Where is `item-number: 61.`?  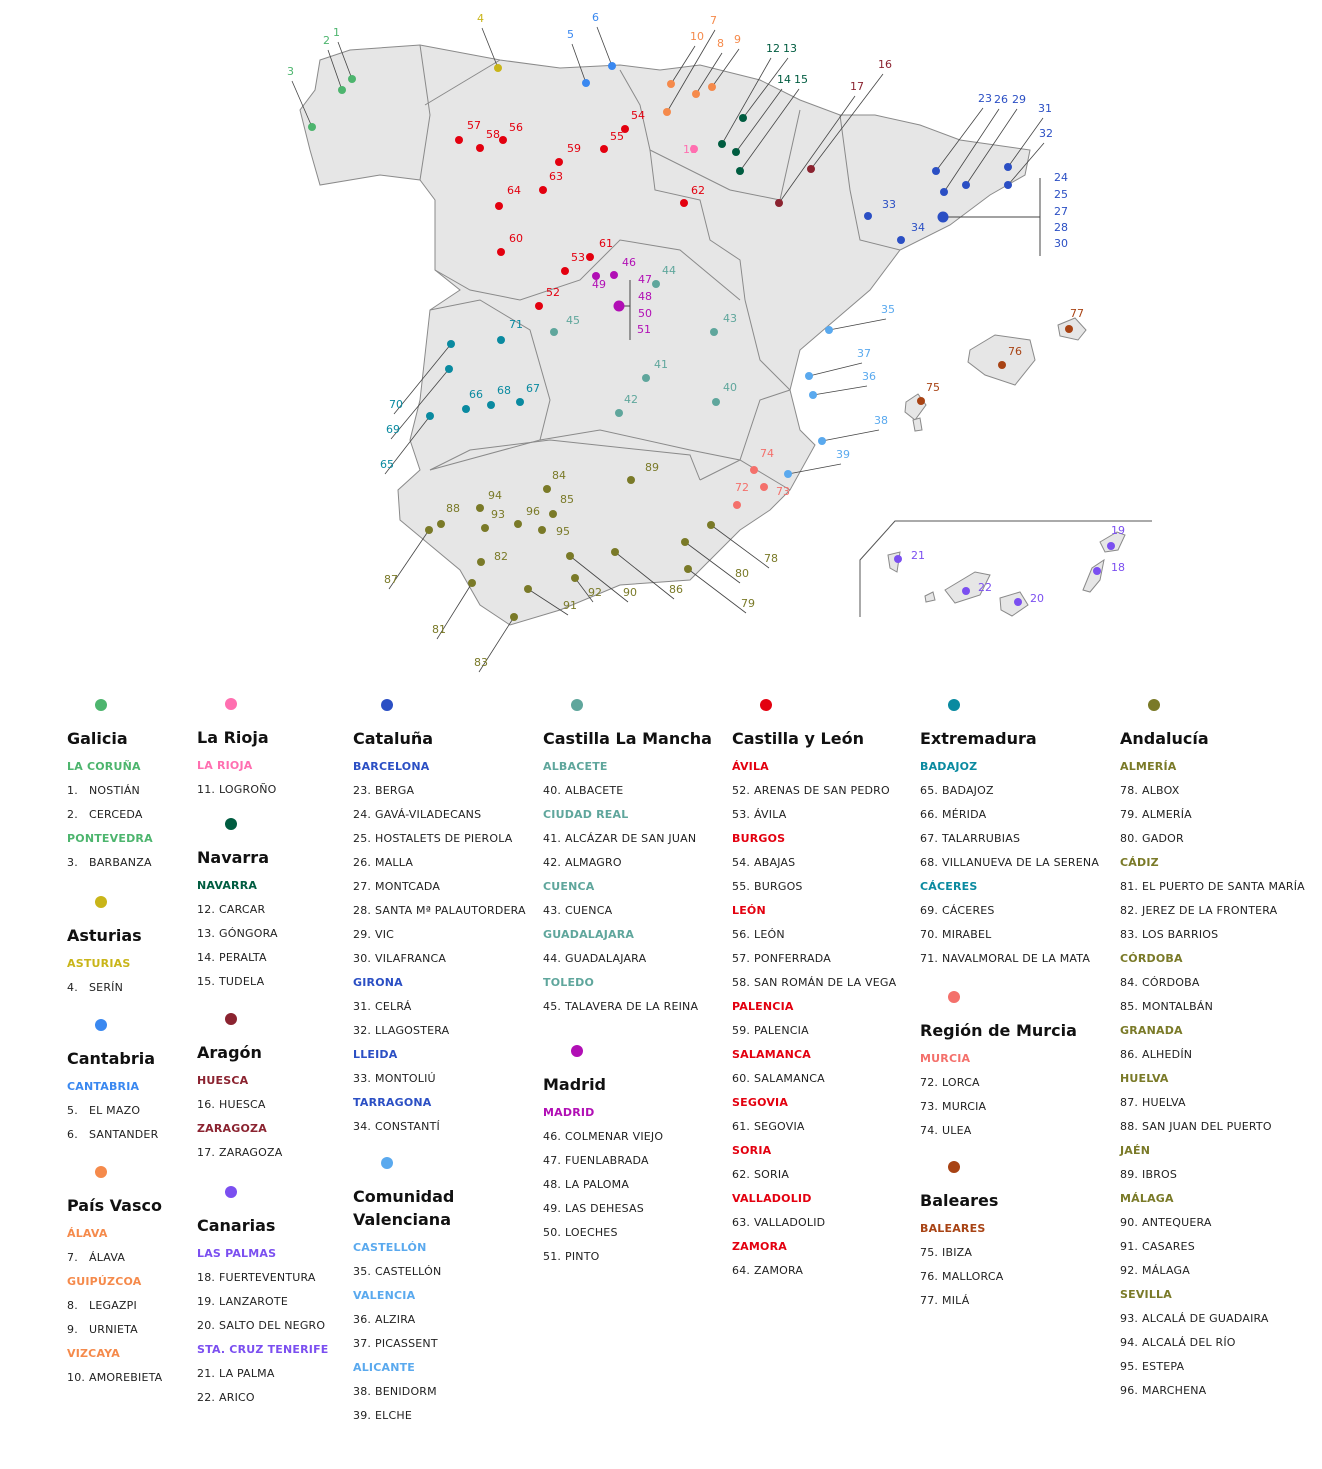
item-number: 61. is located at coordinates (741, 1126).